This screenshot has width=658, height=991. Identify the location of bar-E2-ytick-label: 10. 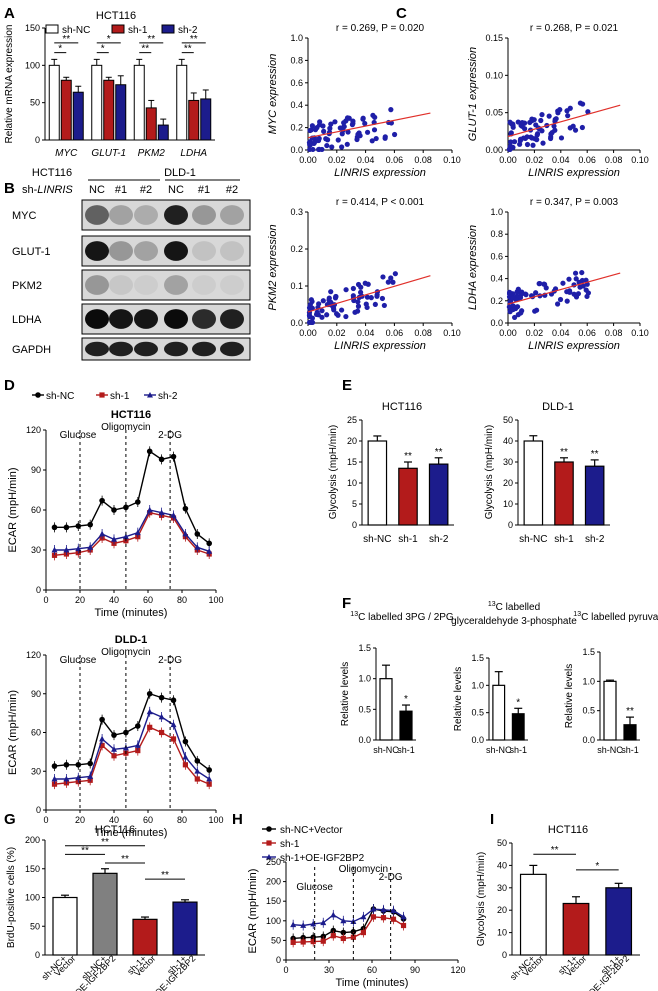
(508, 504).